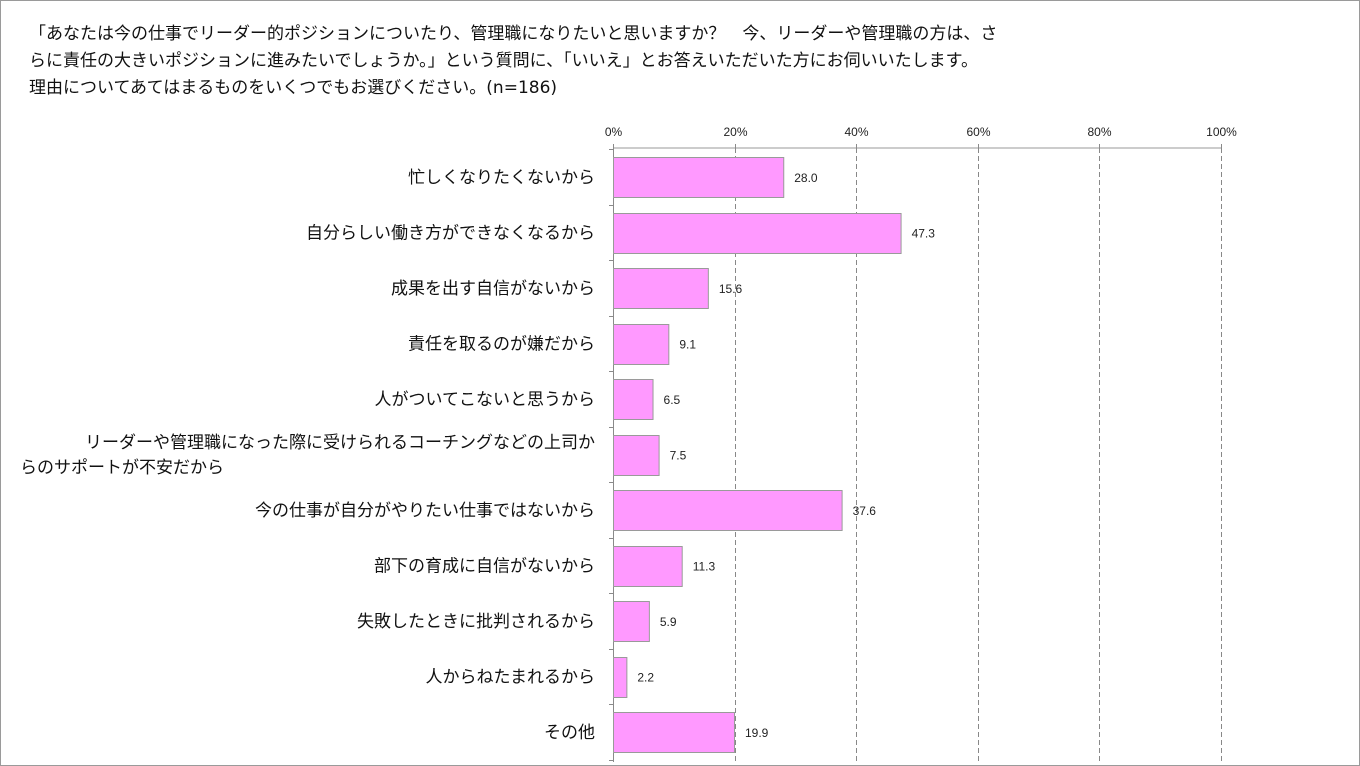  What do you see at coordinates (476, 622) in the screenshot?
I see `category-label: 失敗したときに批判されるから` at bounding box center [476, 622].